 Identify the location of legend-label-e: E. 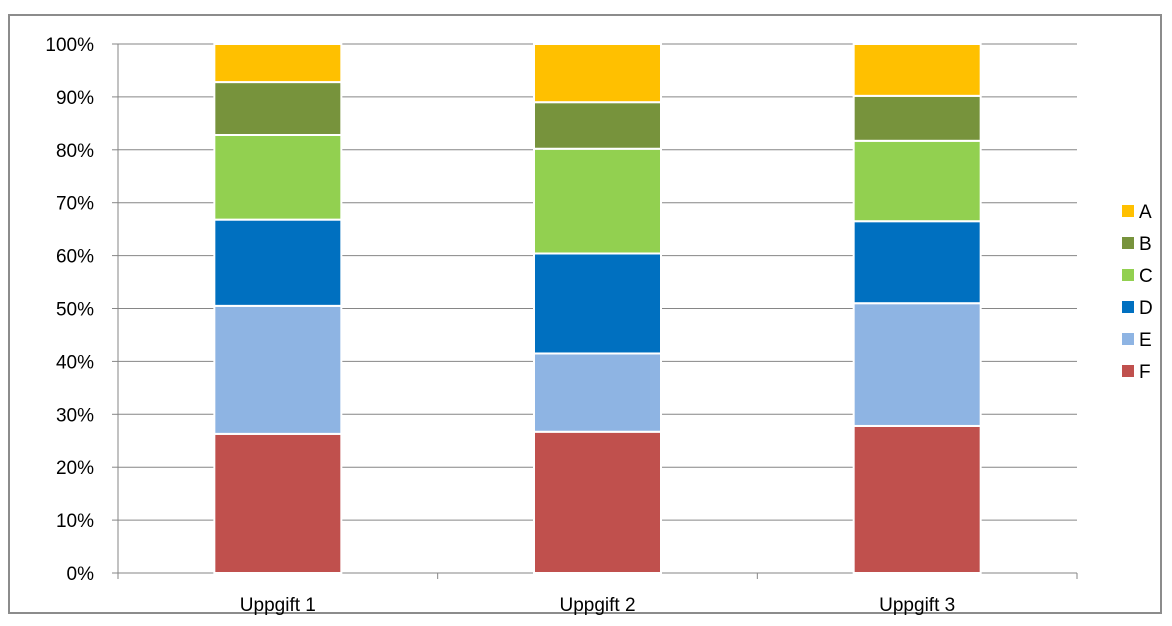
(1145, 340).